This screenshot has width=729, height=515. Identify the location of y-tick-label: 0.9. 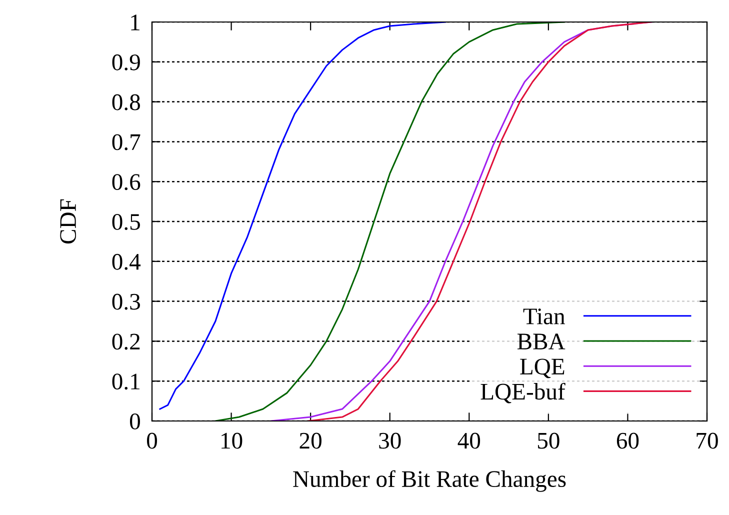
(126, 62).